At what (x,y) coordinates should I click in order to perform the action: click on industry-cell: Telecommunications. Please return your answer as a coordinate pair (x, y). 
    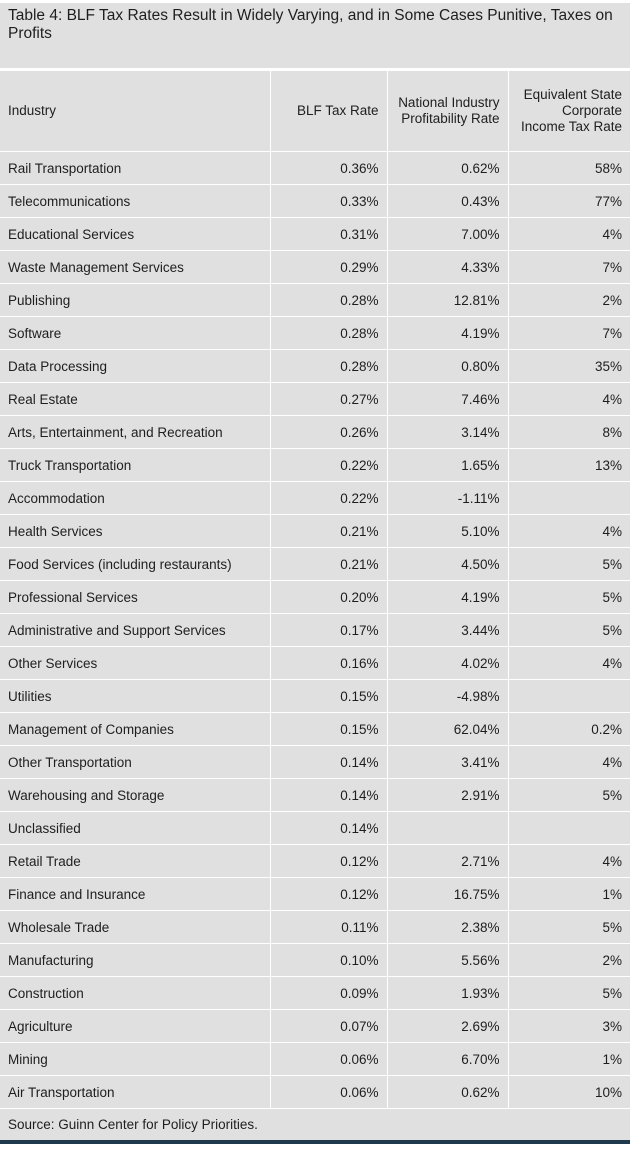
    Looking at the image, I should click on (135, 201).